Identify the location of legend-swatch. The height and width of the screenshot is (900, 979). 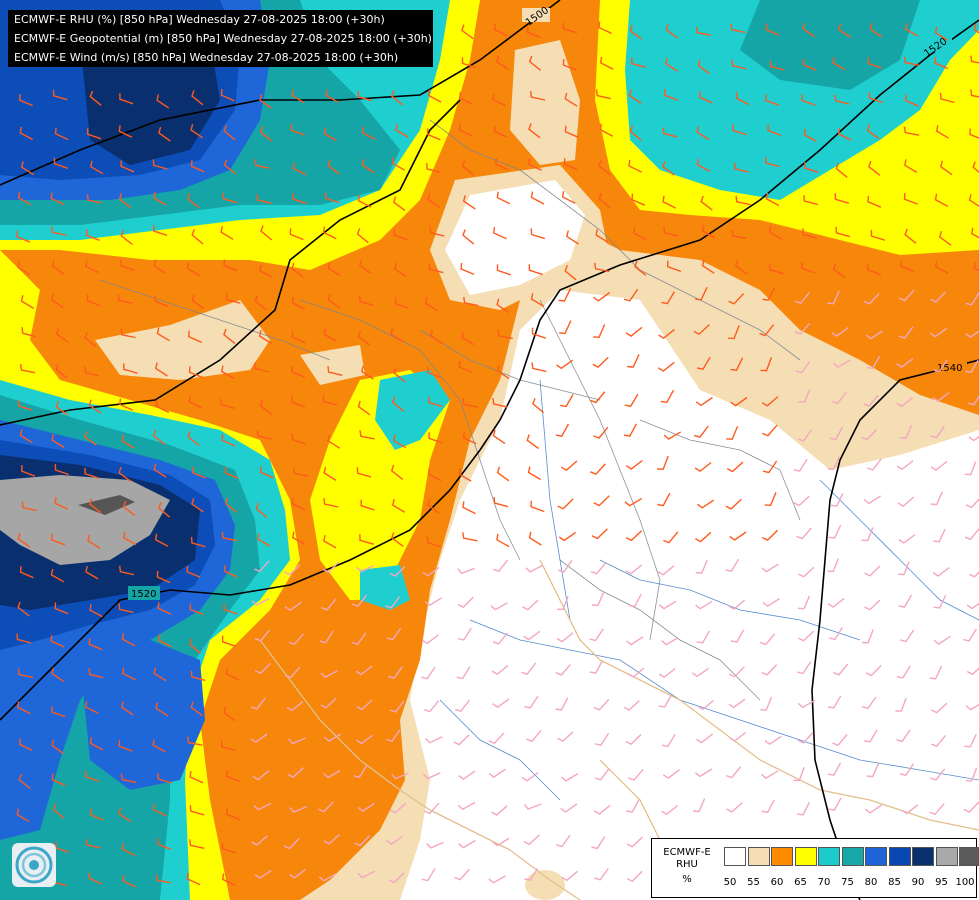
(758, 856).